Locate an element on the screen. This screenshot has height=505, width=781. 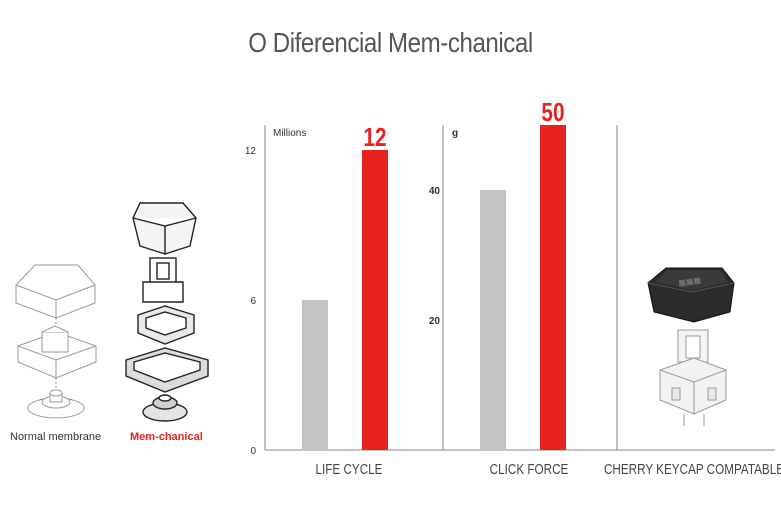
cherry-panel: ▦▦▦ is located at coordinates (695, 288).